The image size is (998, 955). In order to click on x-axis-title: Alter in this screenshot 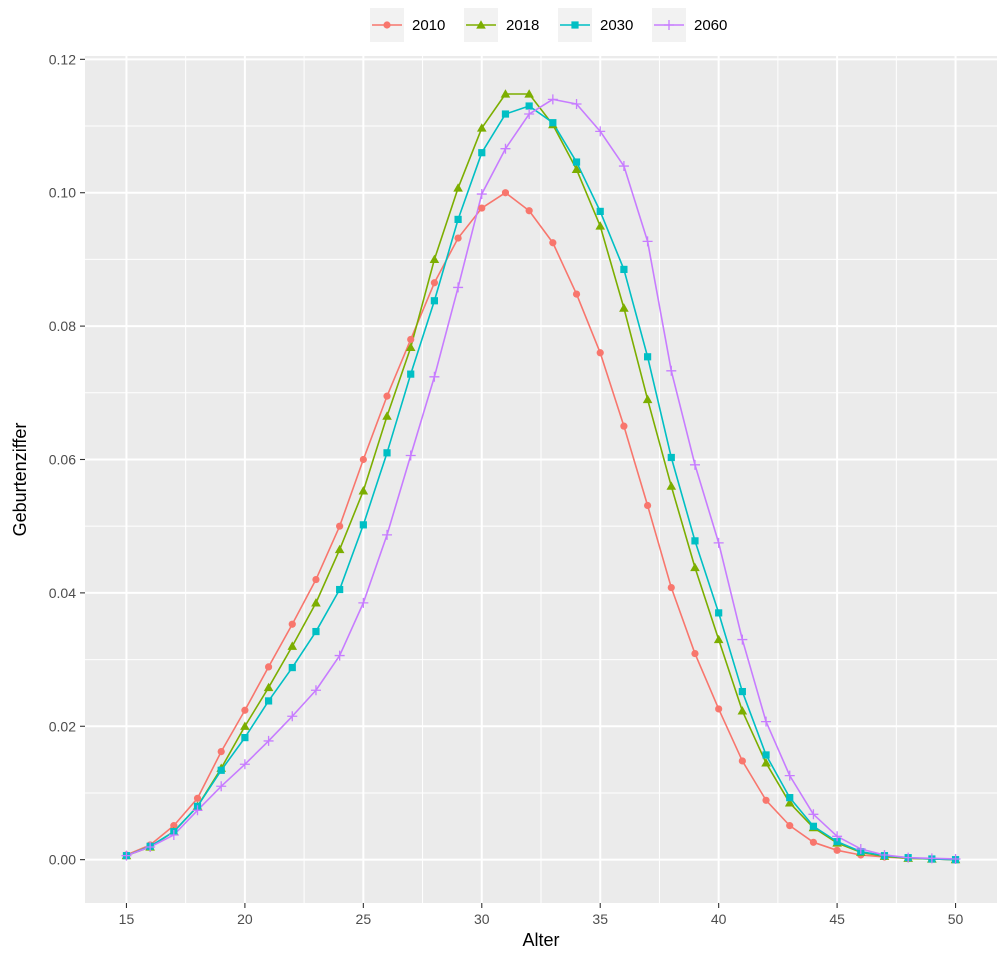, I will do `click(540, 940)`.